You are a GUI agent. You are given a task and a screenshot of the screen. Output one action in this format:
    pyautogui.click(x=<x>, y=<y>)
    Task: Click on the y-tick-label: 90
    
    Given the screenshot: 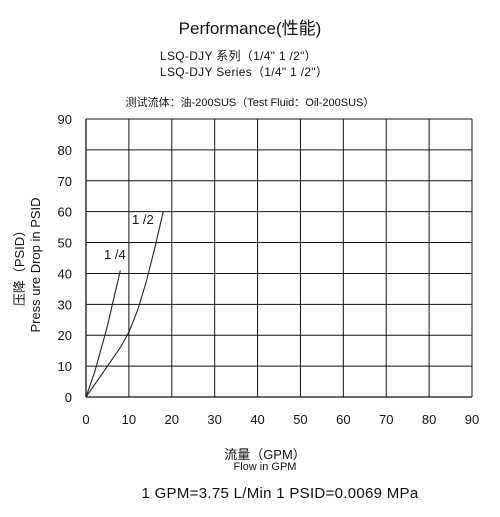 What is the action you would take?
    pyautogui.click(x=65, y=119)
    